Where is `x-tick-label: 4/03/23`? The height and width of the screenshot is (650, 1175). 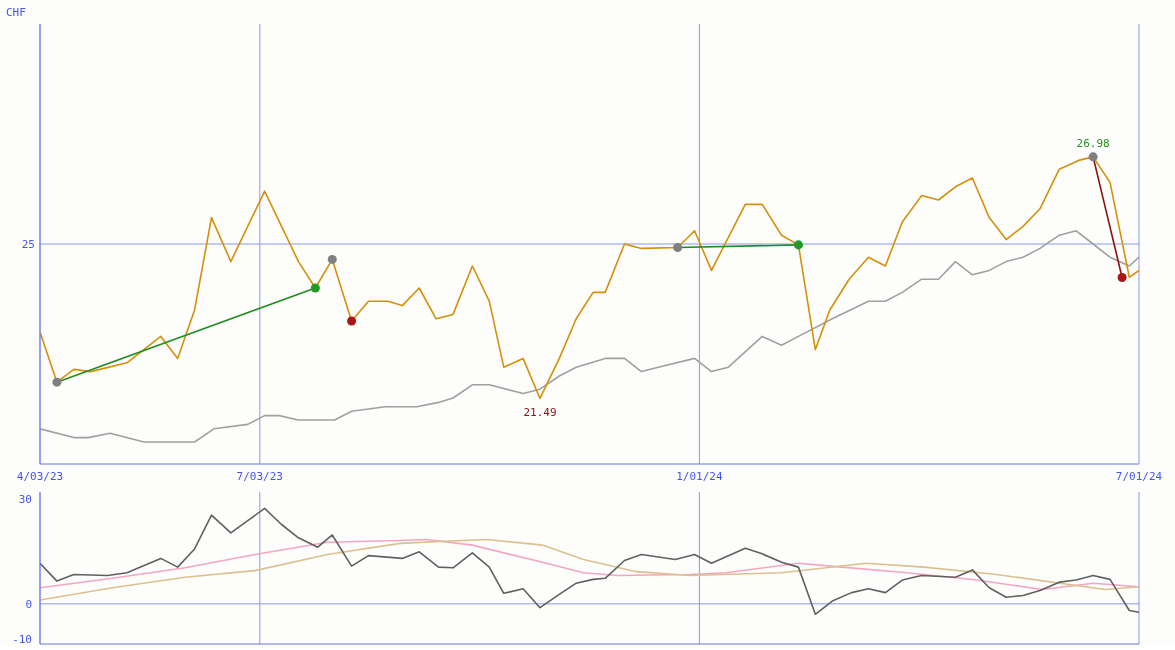 x-tick-label: 4/03/23 is located at coordinates (40, 476).